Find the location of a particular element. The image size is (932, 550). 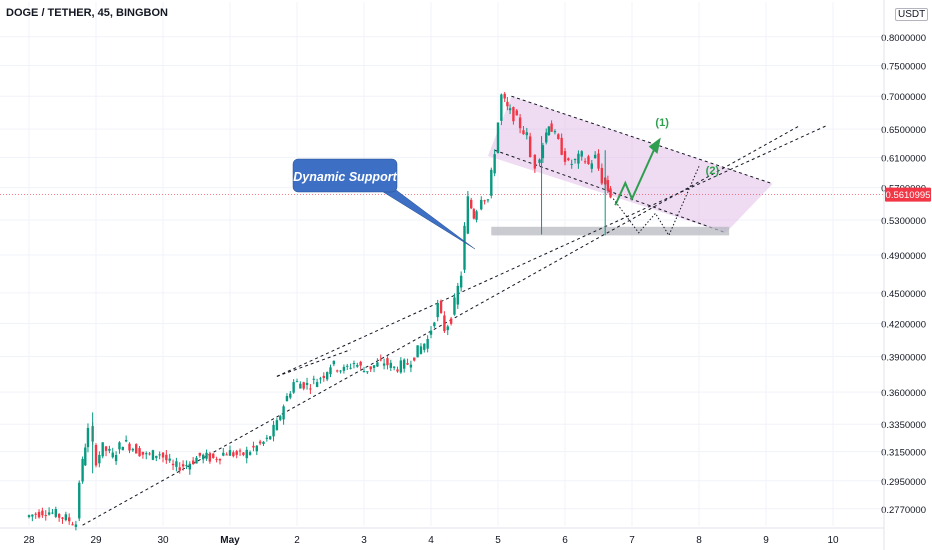

y-tick-label: 0.2950000 is located at coordinates (903, 482).